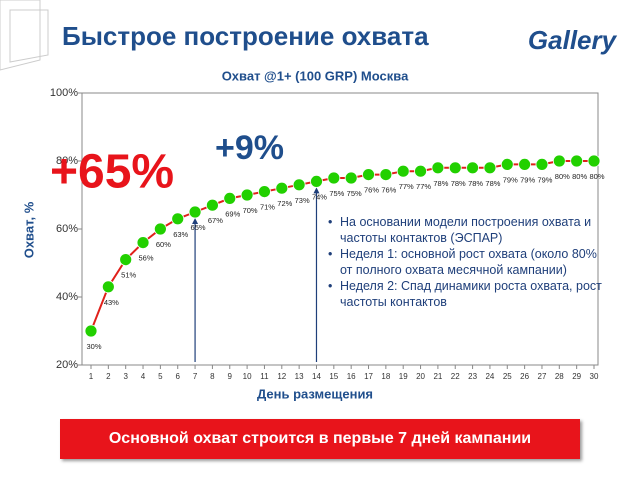 The image size is (640, 480). I want to click on x-tick-label: 15, so click(333, 376).